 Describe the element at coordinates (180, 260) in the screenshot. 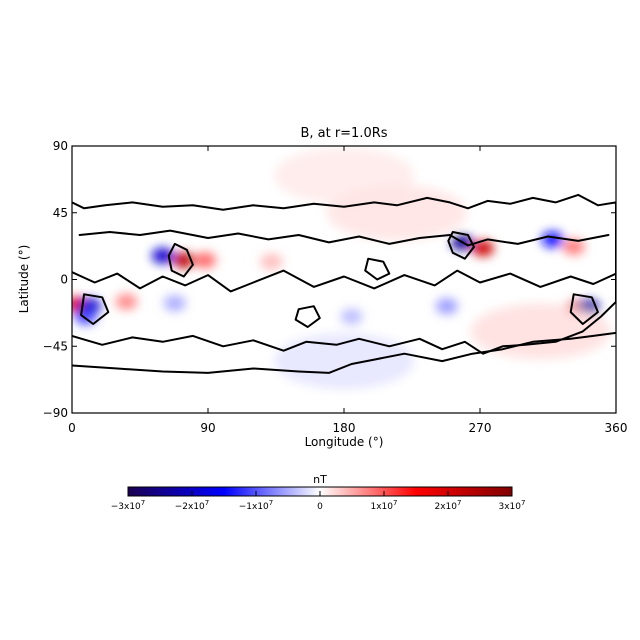

I see `closed-contour-a` at that location.